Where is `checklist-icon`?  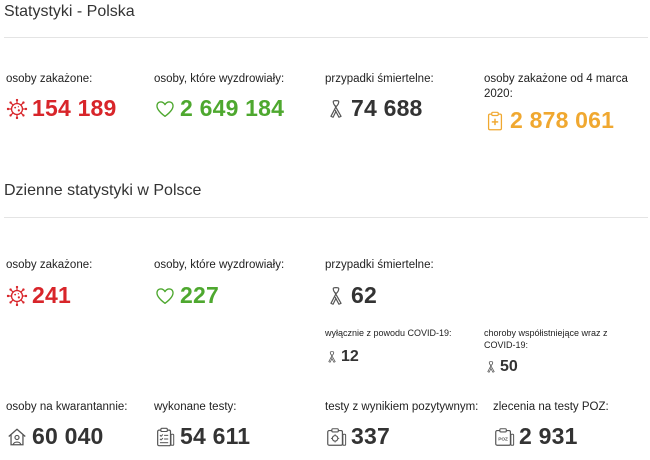
checklist-icon is located at coordinates (165, 437).